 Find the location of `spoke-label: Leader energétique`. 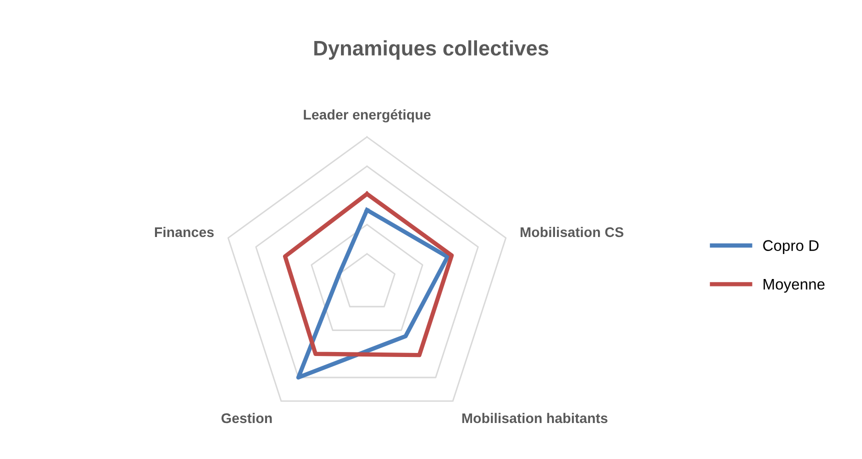

spoke-label: Leader energétique is located at coordinates (367, 115).